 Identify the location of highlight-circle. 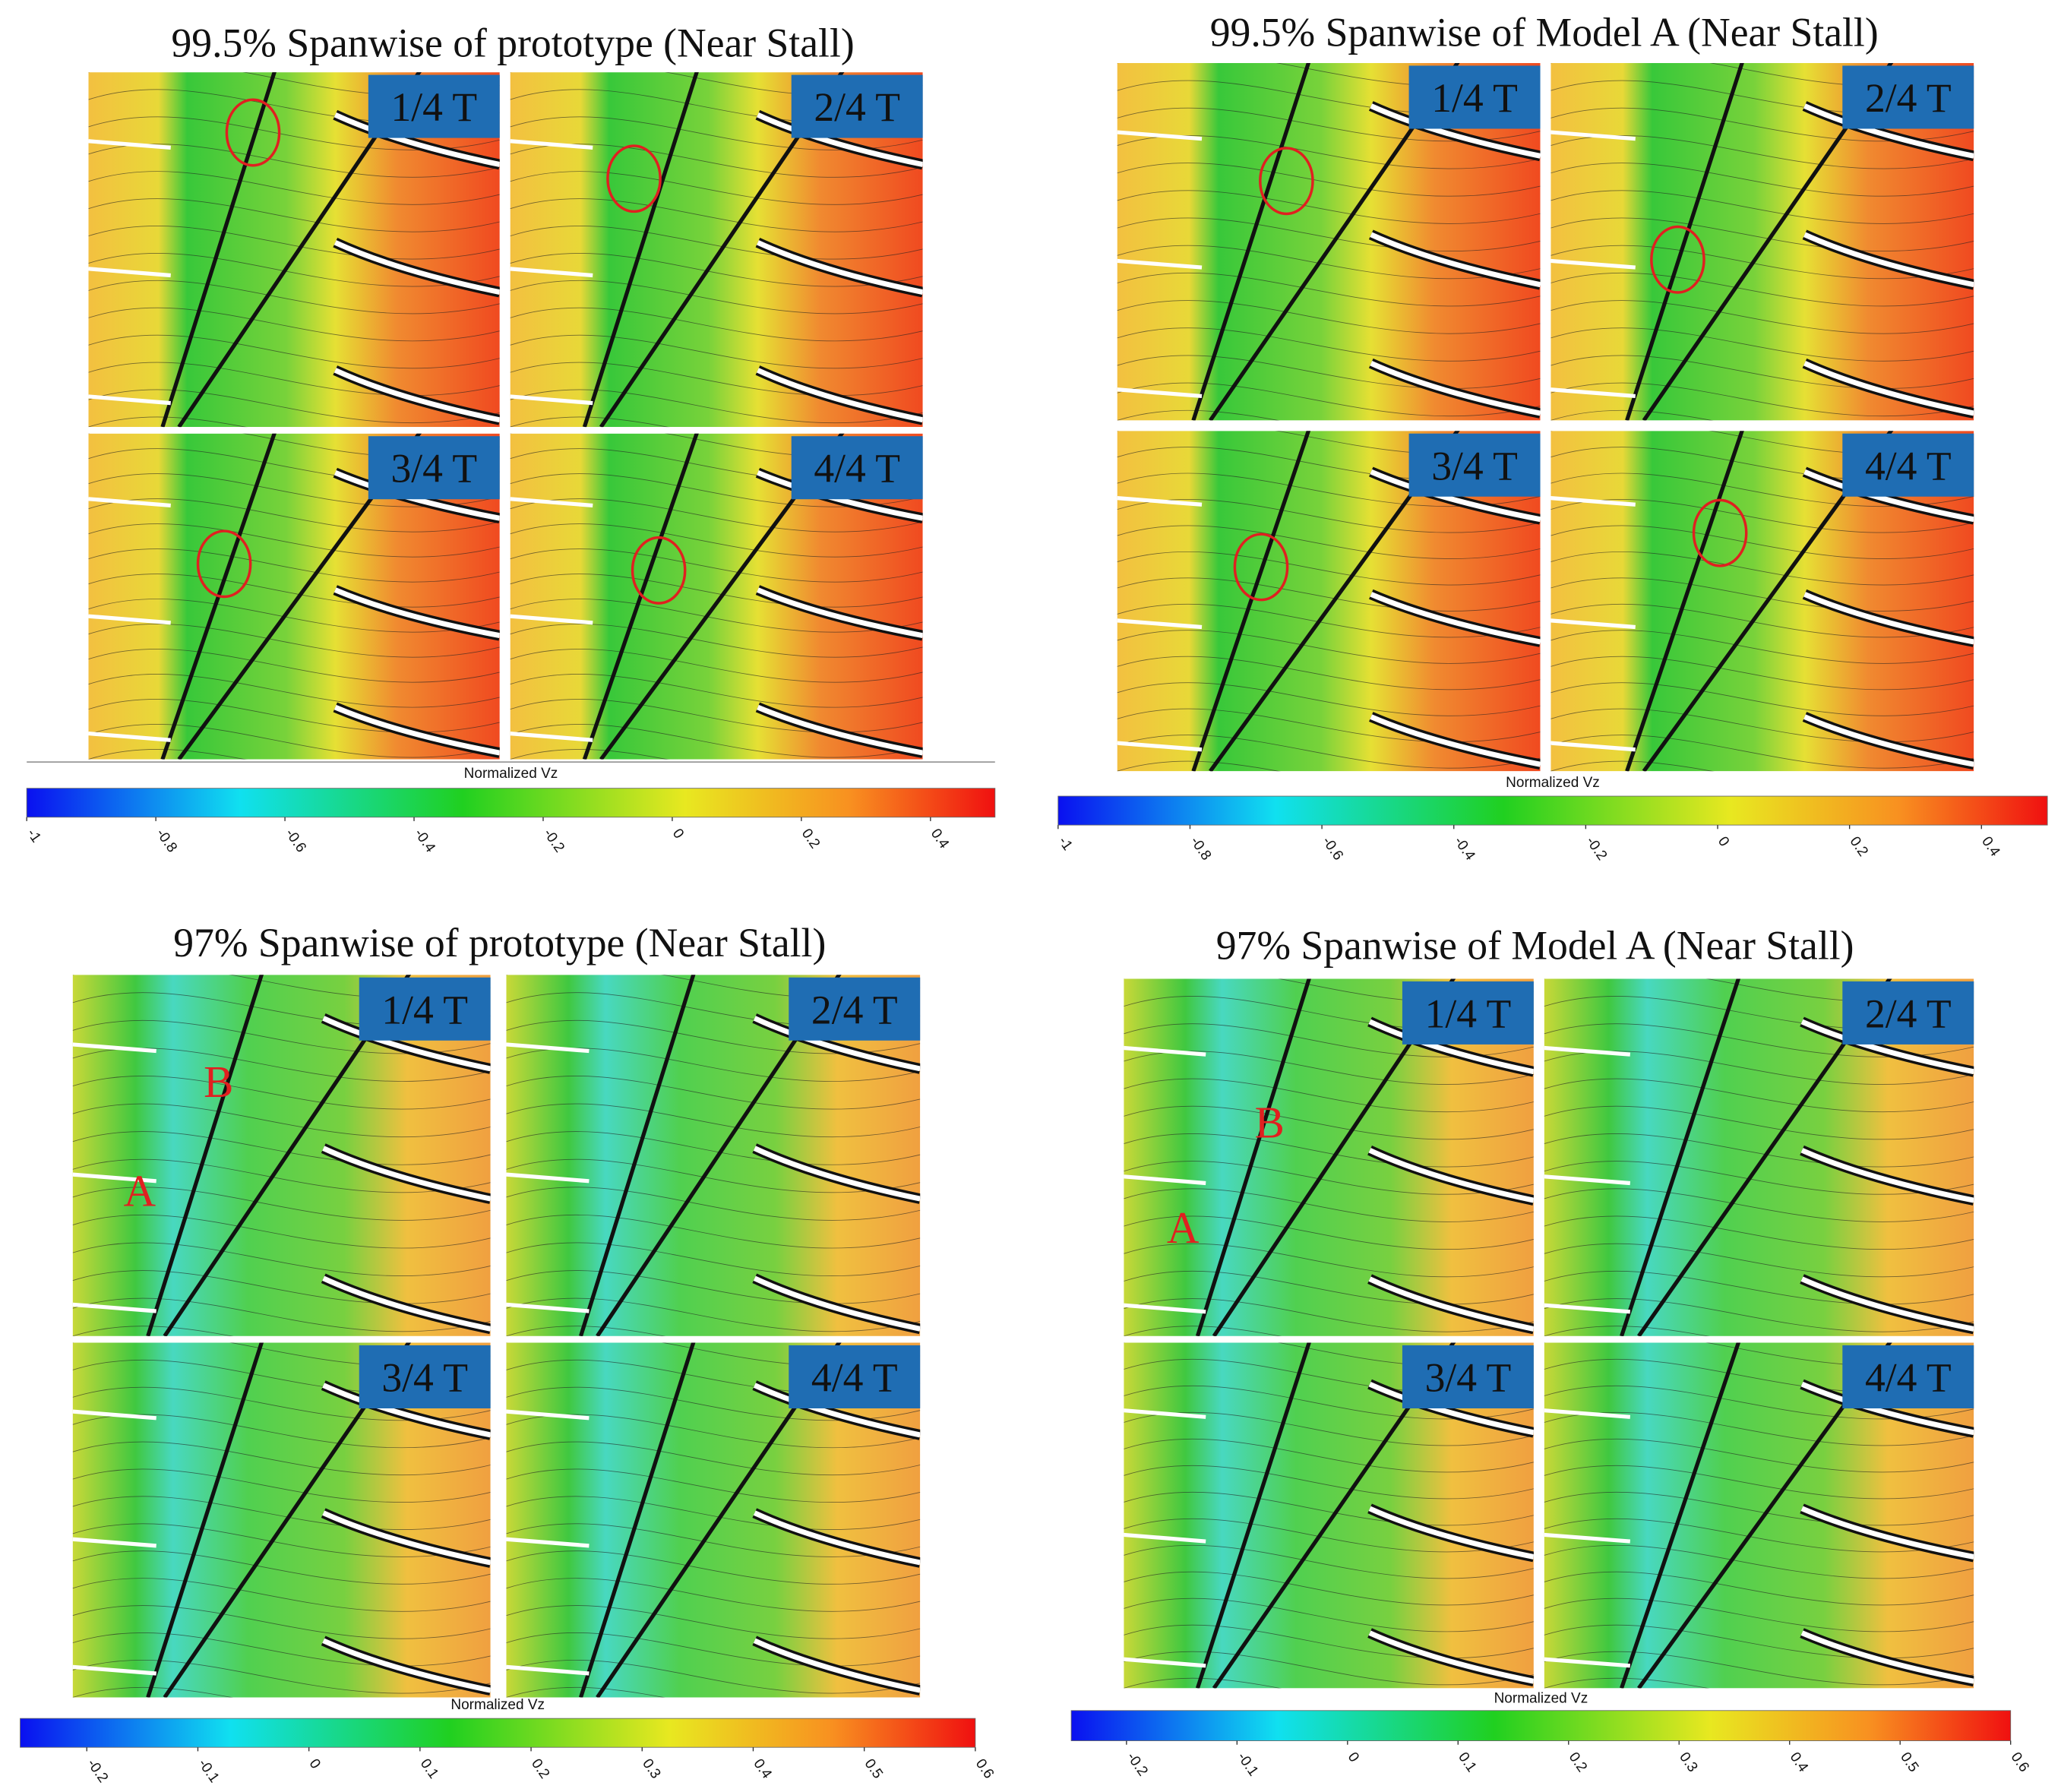
(634, 178).